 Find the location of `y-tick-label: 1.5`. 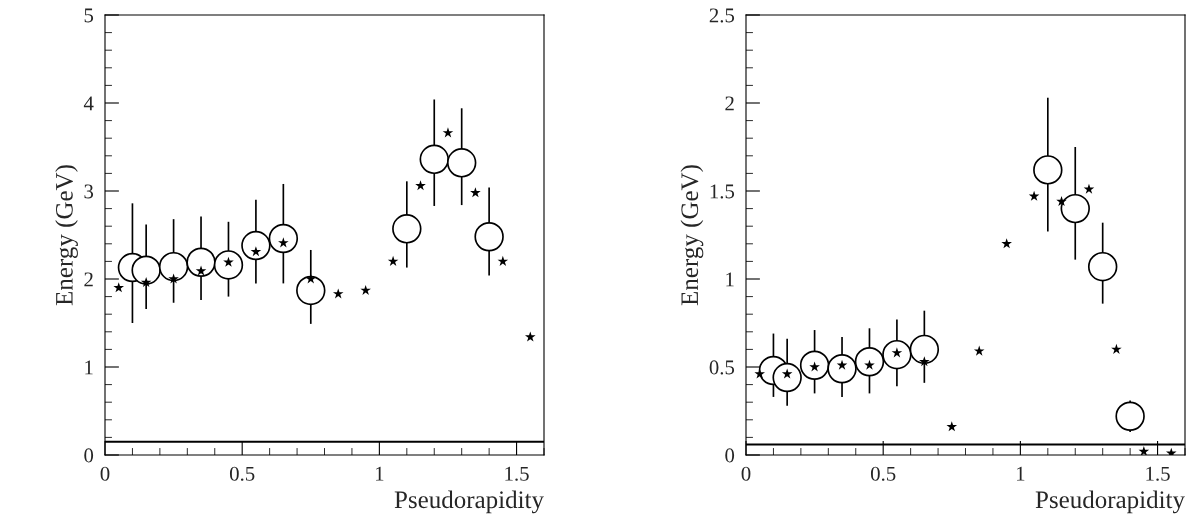

y-tick-label: 1.5 is located at coordinates (722, 191).